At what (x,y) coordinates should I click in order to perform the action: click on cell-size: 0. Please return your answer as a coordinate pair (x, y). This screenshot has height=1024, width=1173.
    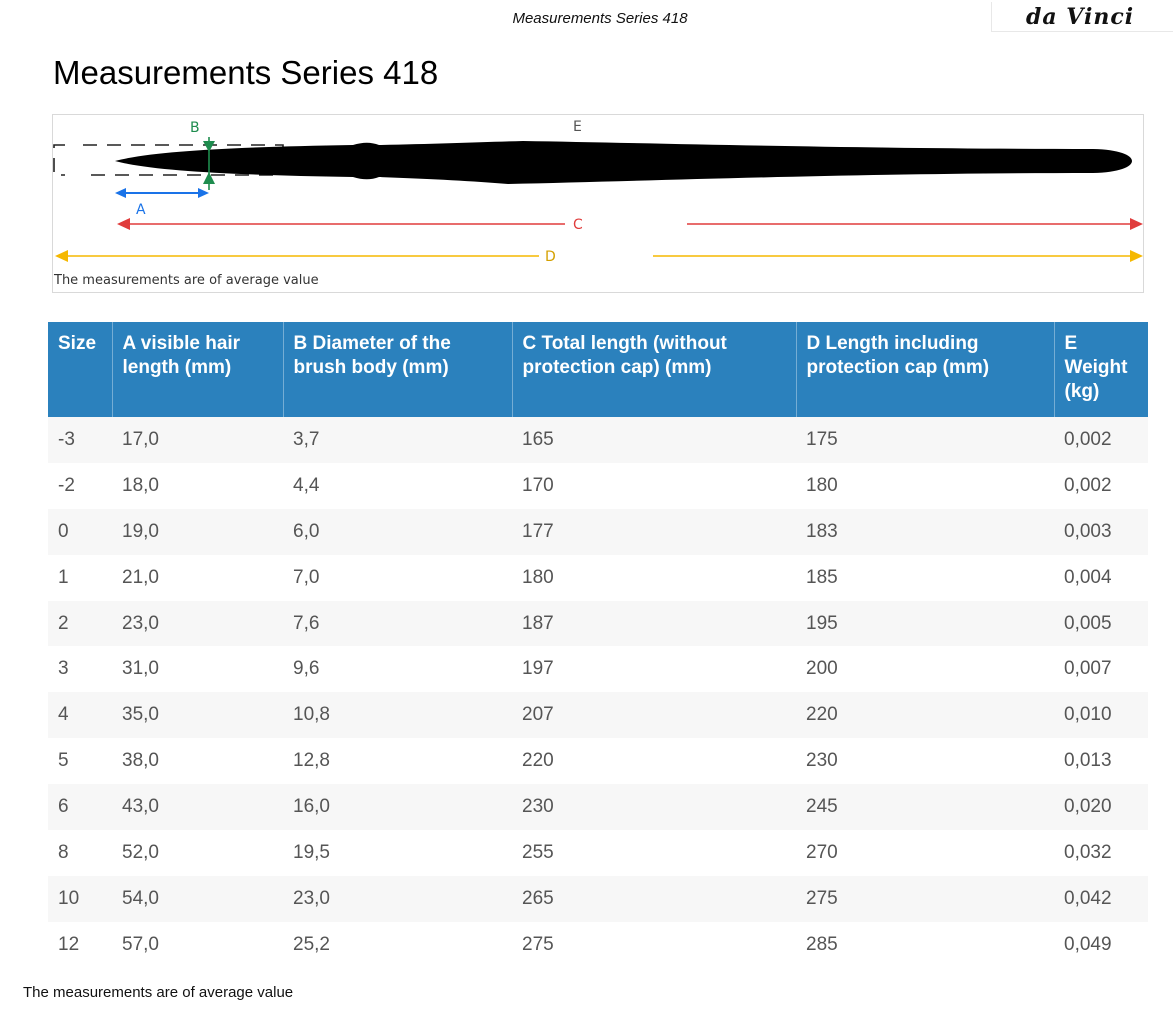
    Looking at the image, I should click on (80, 531).